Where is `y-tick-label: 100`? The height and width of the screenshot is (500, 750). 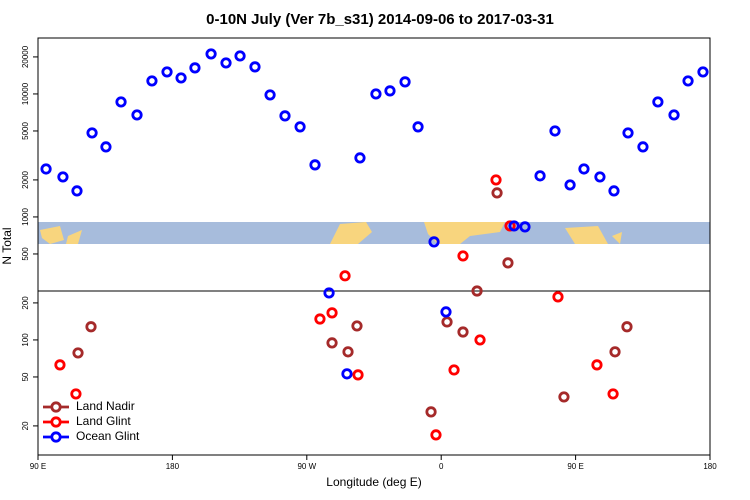 y-tick-label: 100 is located at coordinates (25, 340).